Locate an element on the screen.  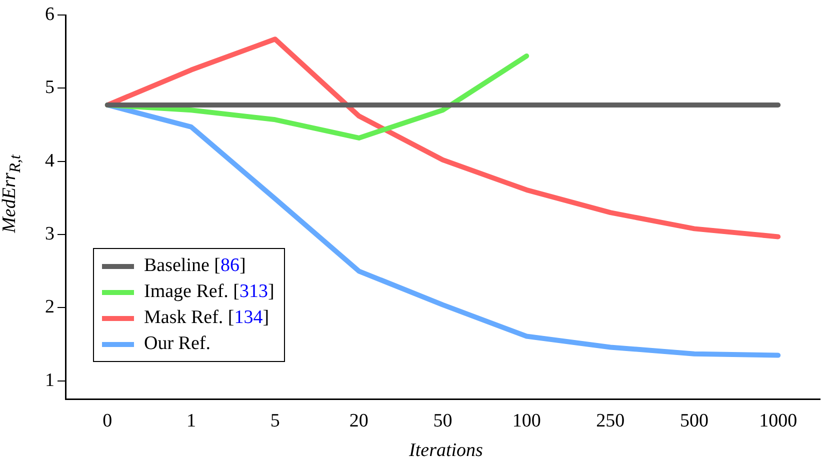
legend-label: Image Ref. [313] is located at coordinates (209, 292).